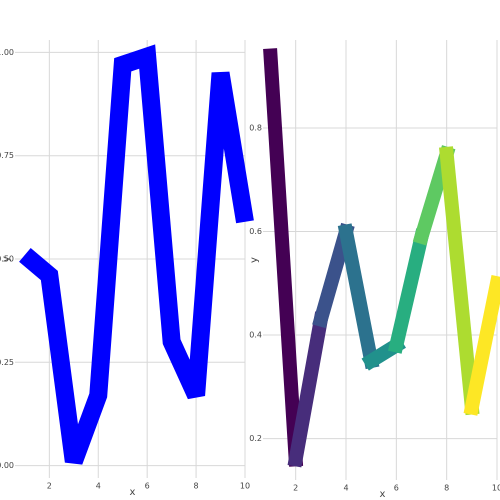 The height and width of the screenshot is (500, 500). Describe the element at coordinates (255, 231) in the screenshot. I see `y-tick-label: 0.6` at that location.